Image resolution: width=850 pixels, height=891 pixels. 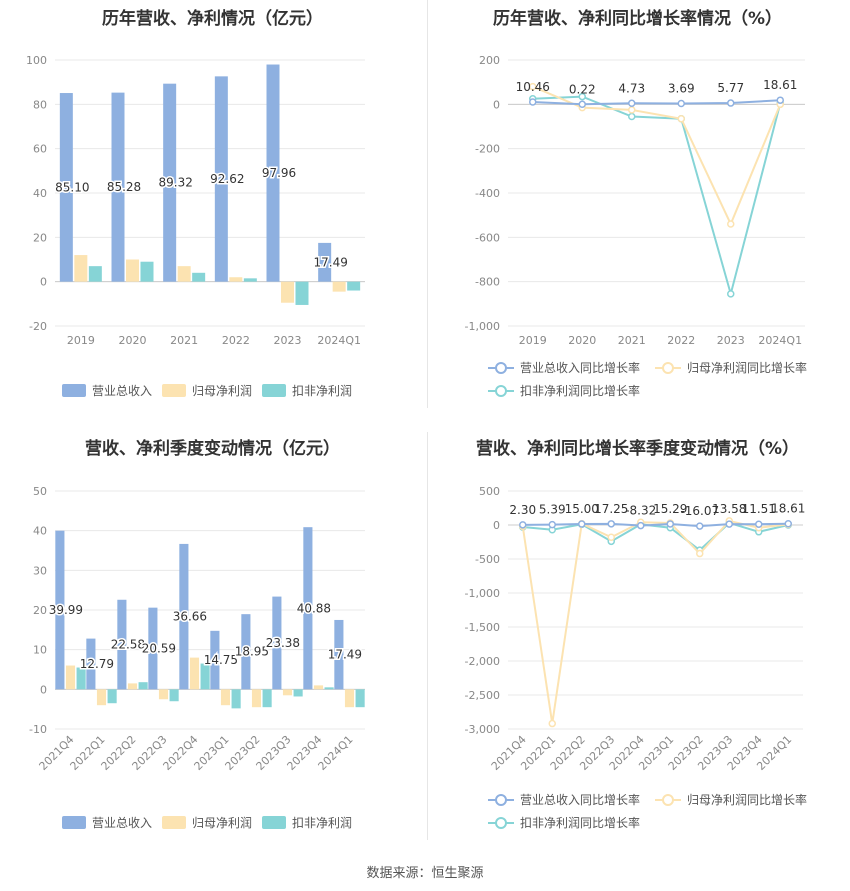 What do you see at coordinates (427, 204) in the screenshot?
I see `vertical-separator-top` at bounding box center [427, 204].